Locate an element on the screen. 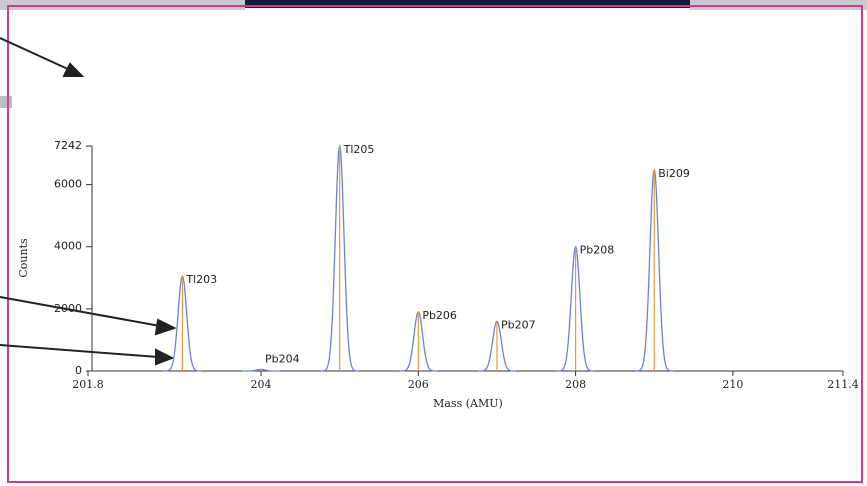 This screenshot has width=867, height=486. x-tick-label: 204 is located at coordinates (261, 384).